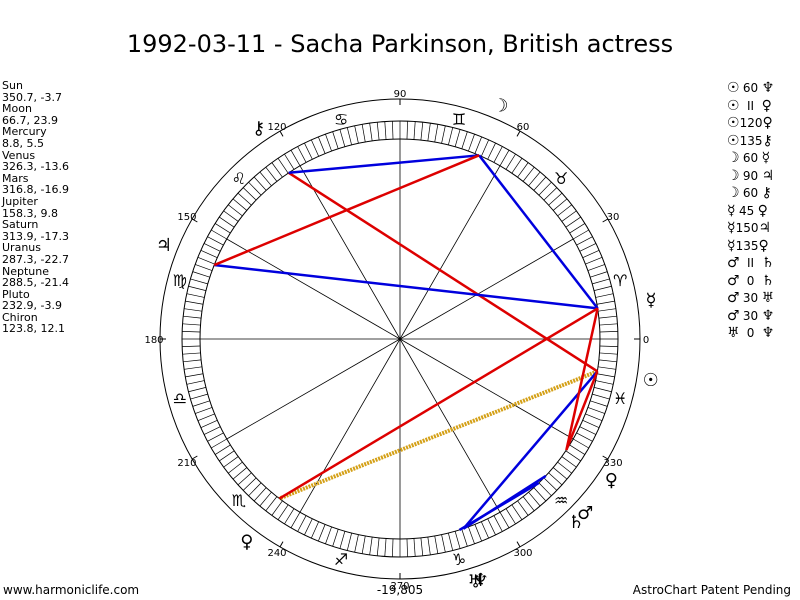 The height and width of the screenshot is (600, 800). What do you see at coordinates (731, 228) in the screenshot?
I see `aspect-planet-glyph: ☿` at bounding box center [731, 228].